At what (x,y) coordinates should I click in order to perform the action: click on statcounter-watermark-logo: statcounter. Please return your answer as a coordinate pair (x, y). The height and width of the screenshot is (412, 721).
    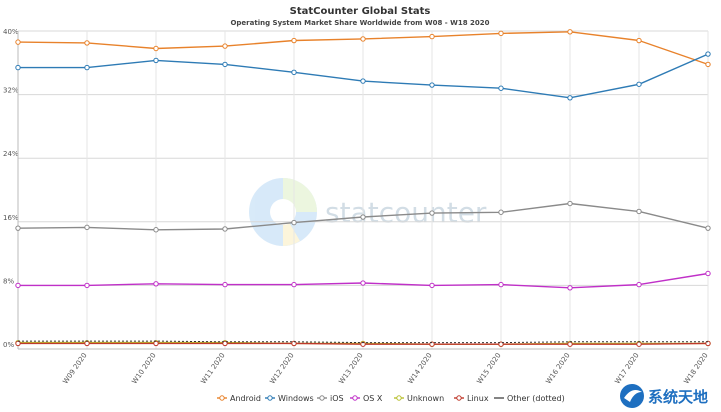
    Looking at the image, I should click on (368, 212).